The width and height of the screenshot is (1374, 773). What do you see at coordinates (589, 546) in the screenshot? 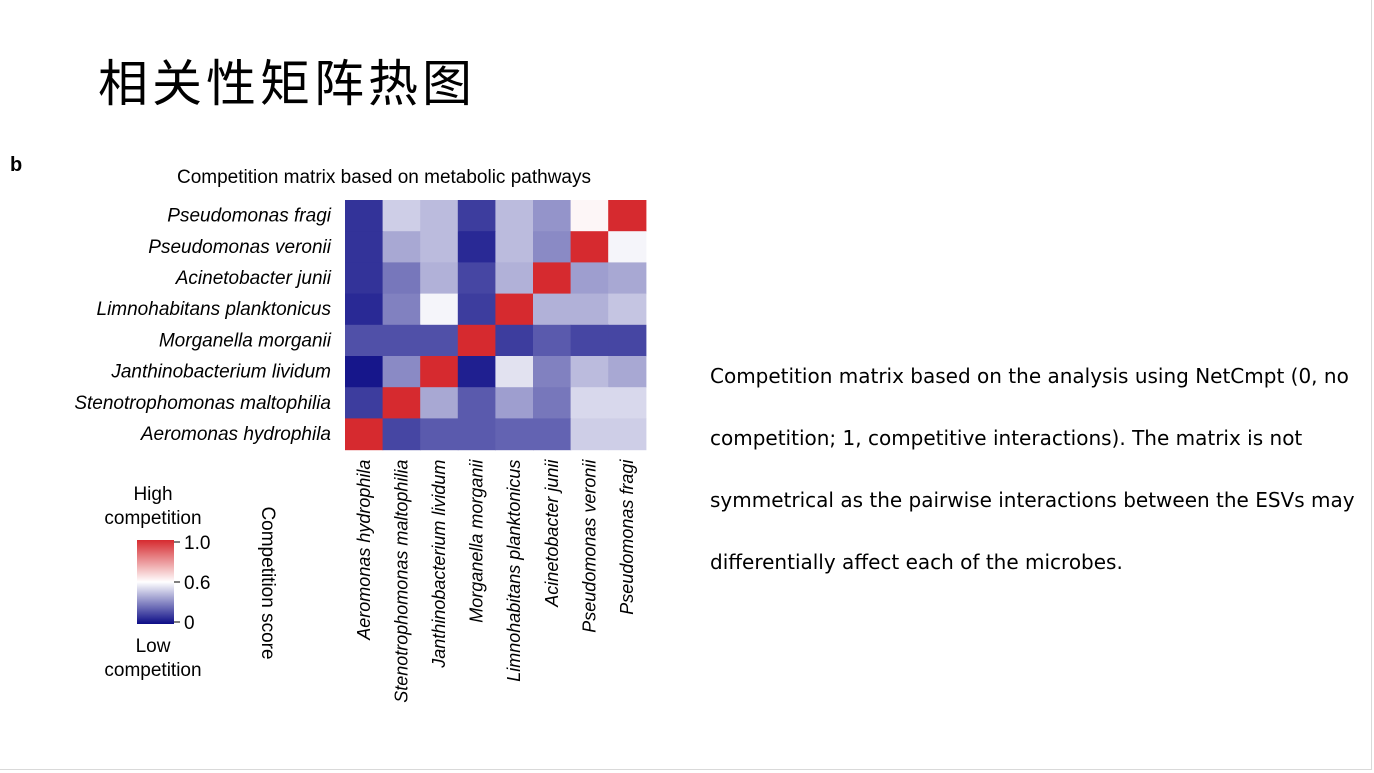
I see `column-label: Pseudomonas veronii` at bounding box center [589, 546].